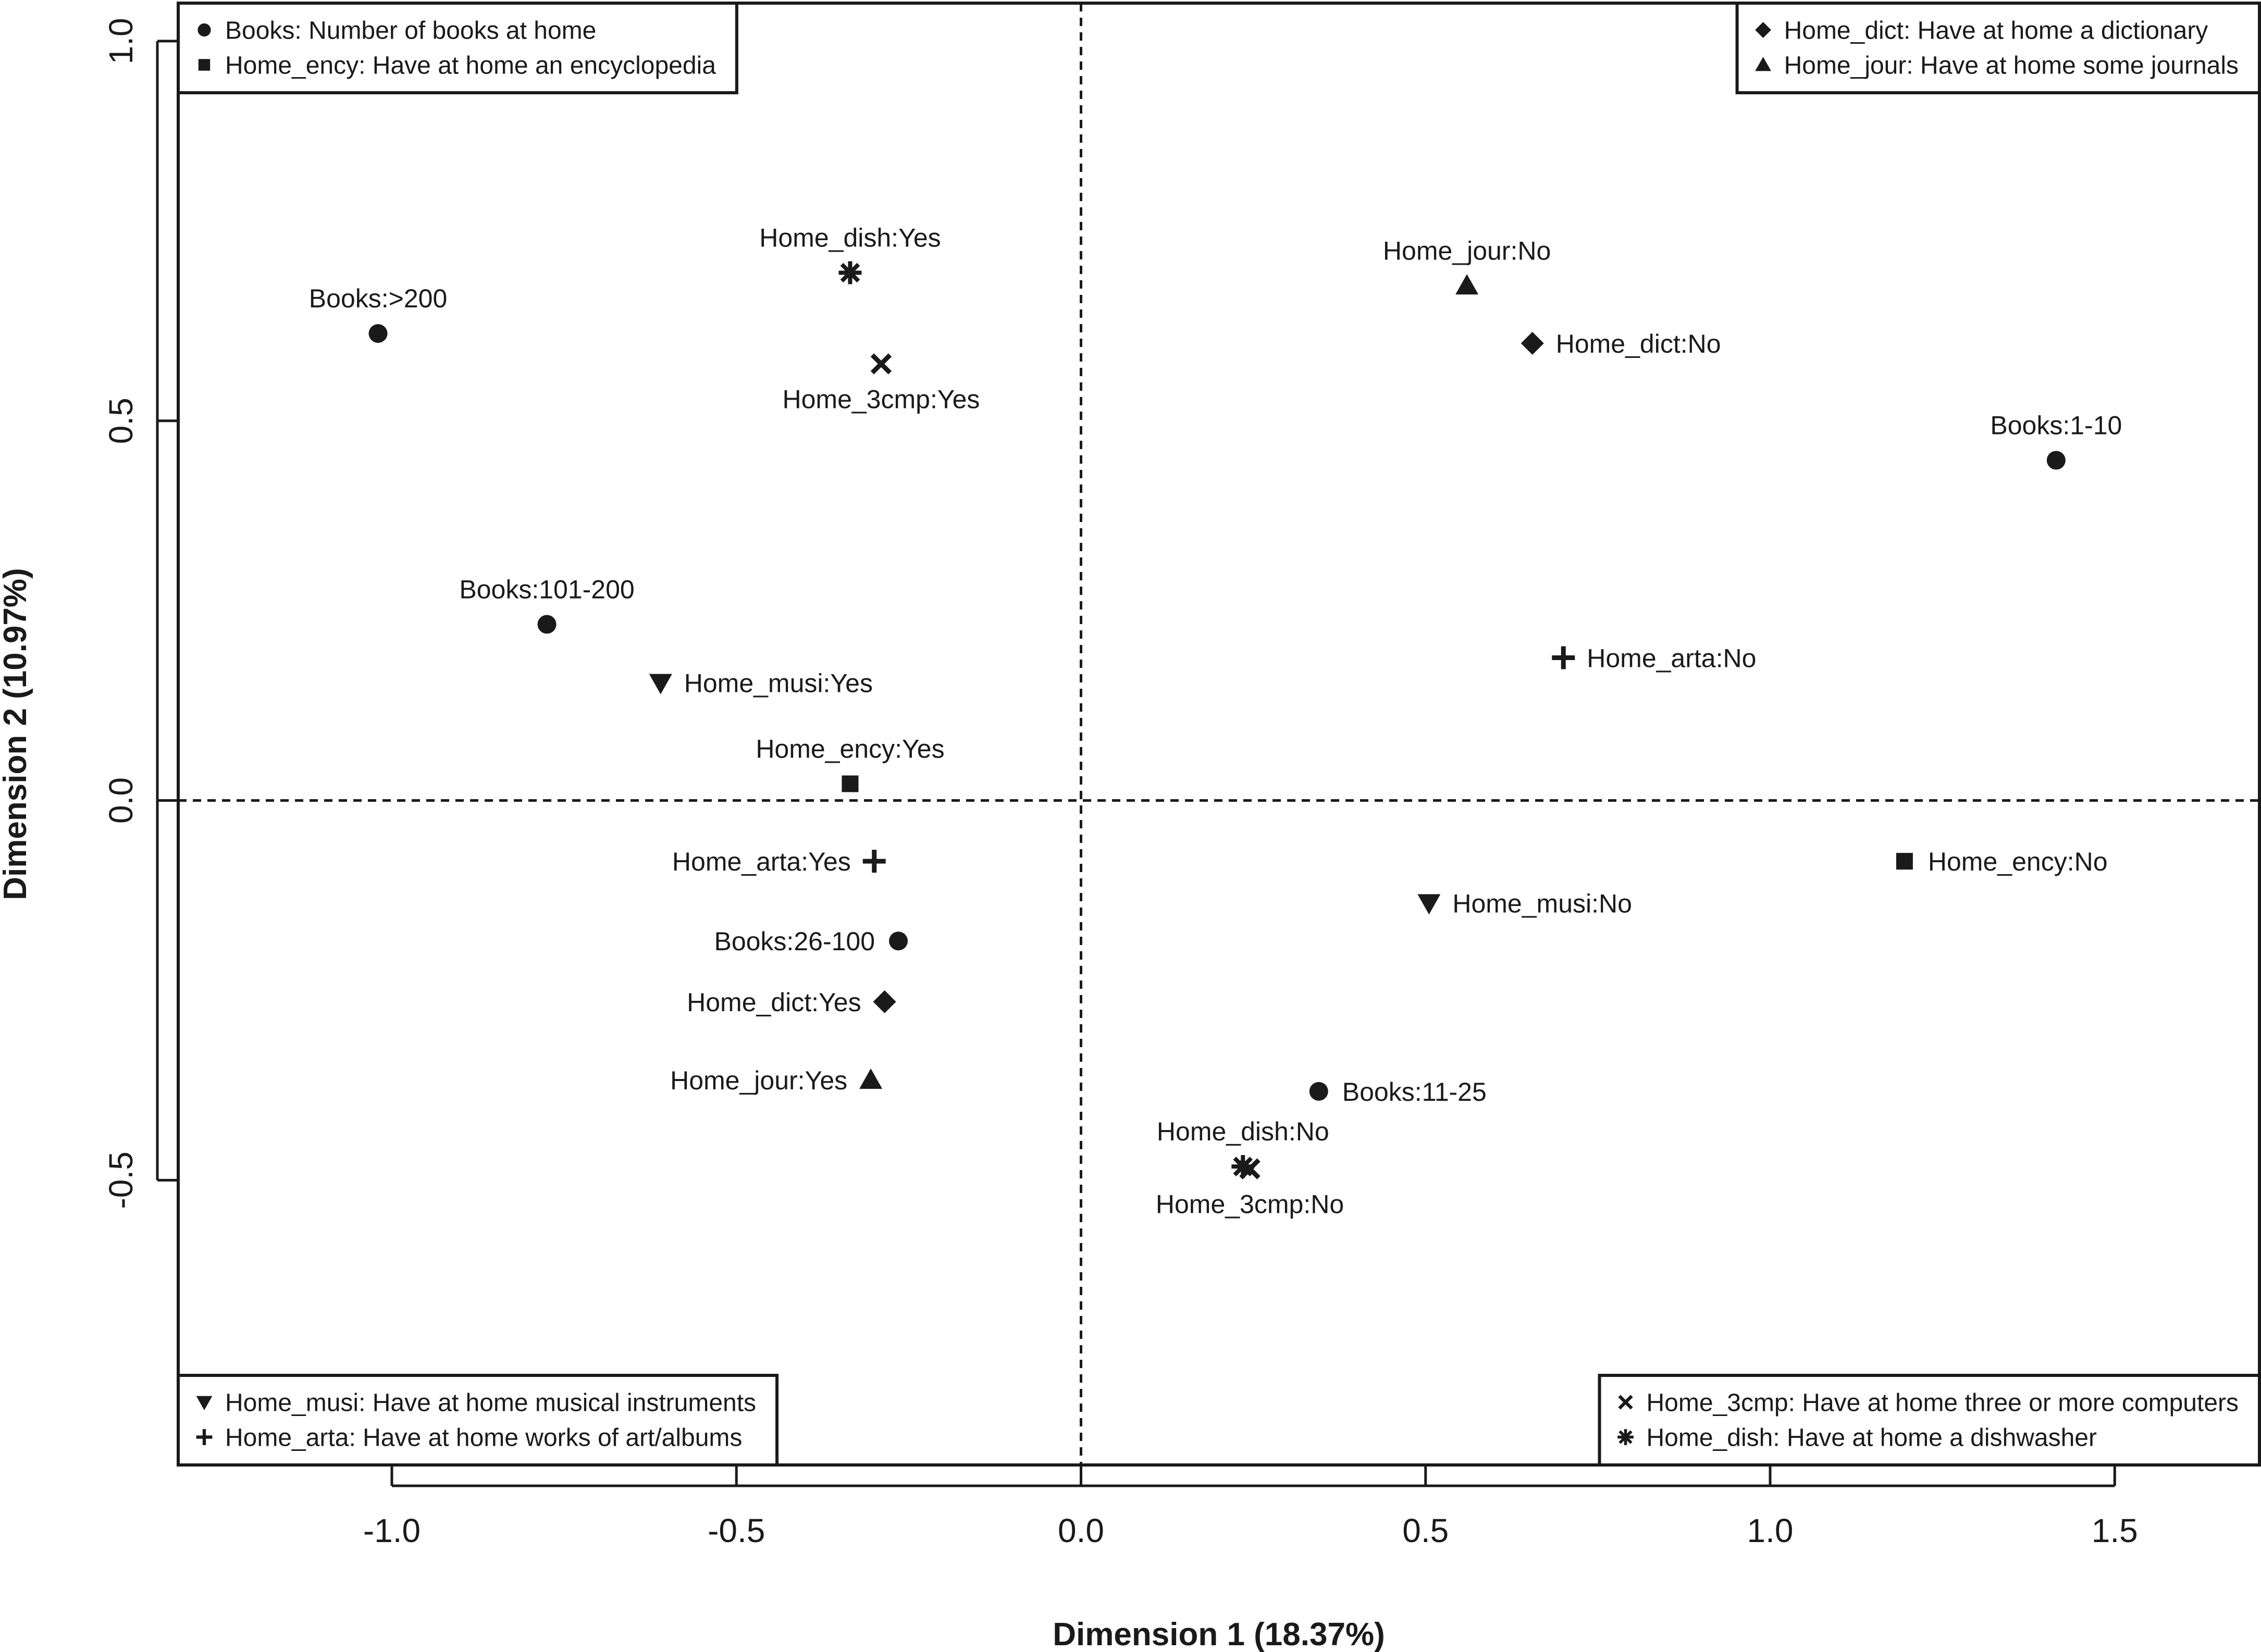 The image size is (2261, 1652). What do you see at coordinates (1081, 1530) in the screenshot?
I see `x-tick-label: 0.0` at bounding box center [1081, 1530].